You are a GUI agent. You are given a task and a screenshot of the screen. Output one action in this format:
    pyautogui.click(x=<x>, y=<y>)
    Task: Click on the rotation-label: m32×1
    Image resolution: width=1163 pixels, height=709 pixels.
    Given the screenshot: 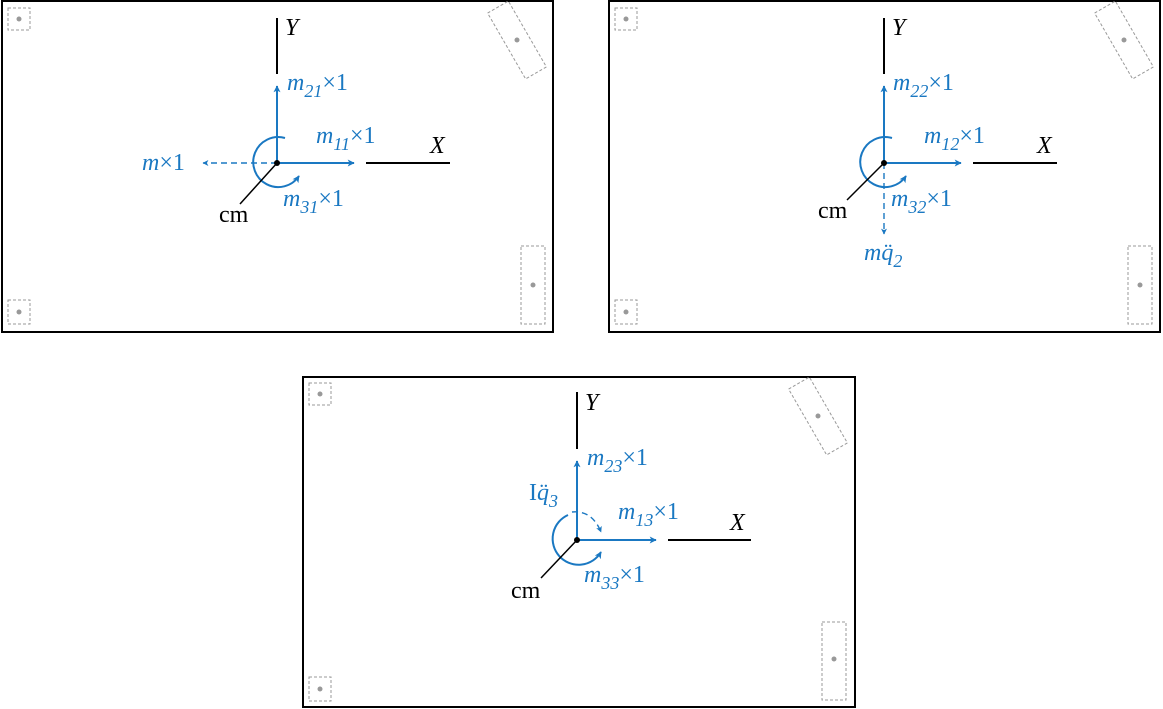 What is the action you would take?
    pyautogui.click(x=921, y=201)
    